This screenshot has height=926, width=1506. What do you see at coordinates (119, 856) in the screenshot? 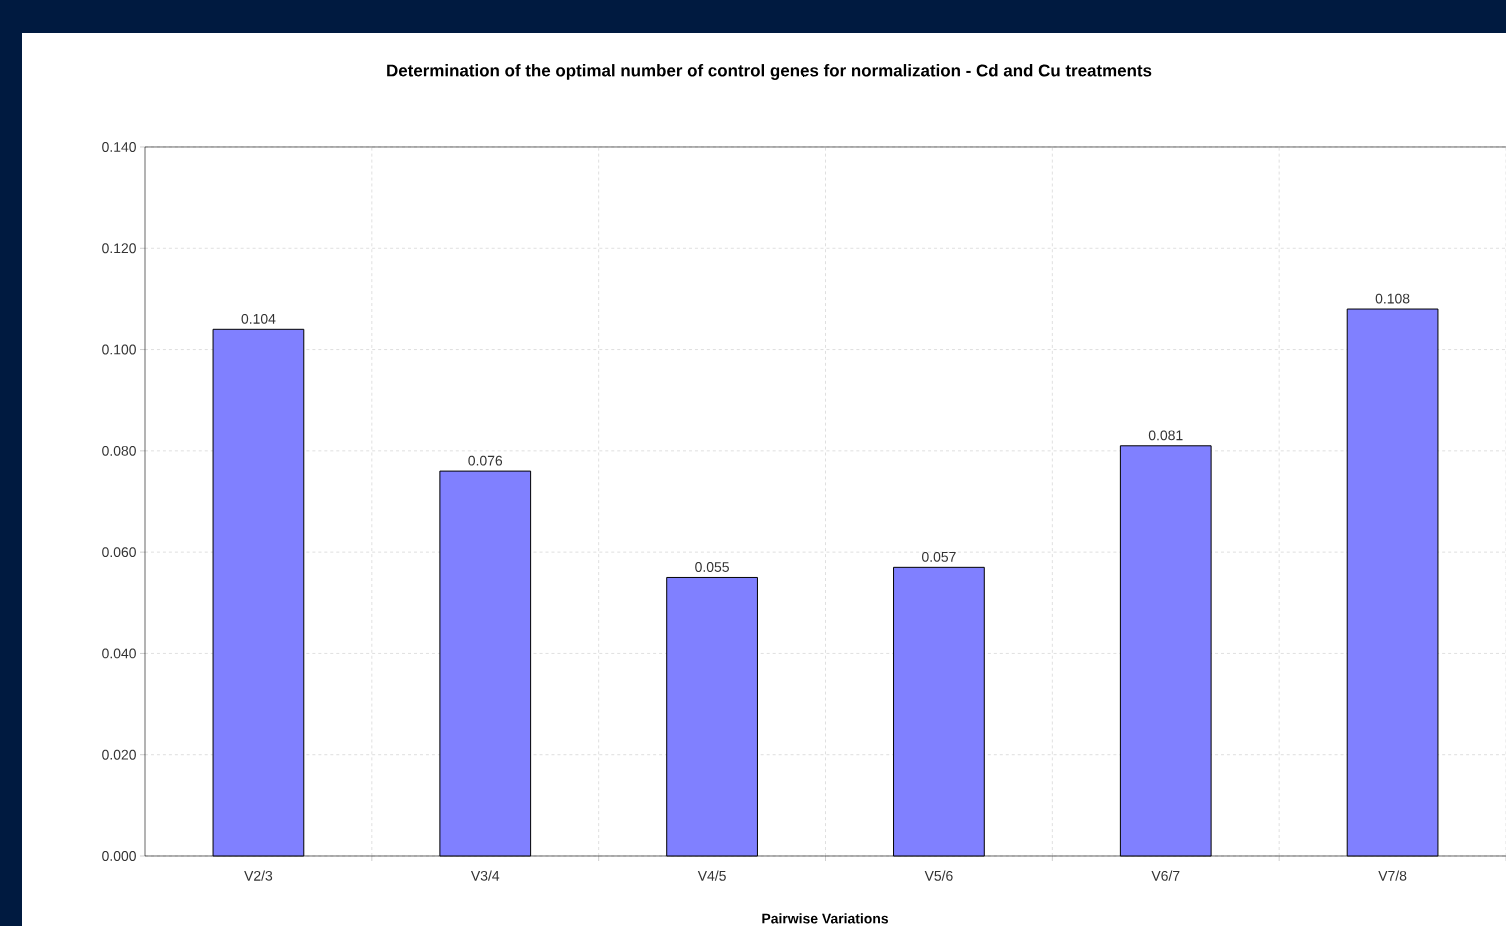
I see `y-tick-label: 0.000` at bounding box center [119, 856].